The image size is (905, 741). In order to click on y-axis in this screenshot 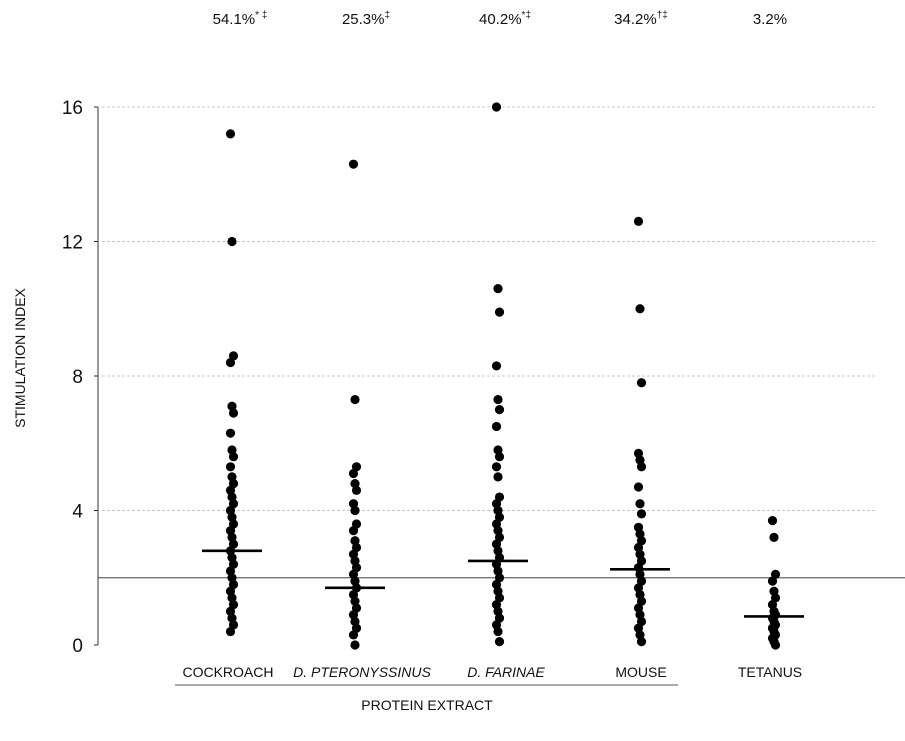, I will do `click(96, 376)`.